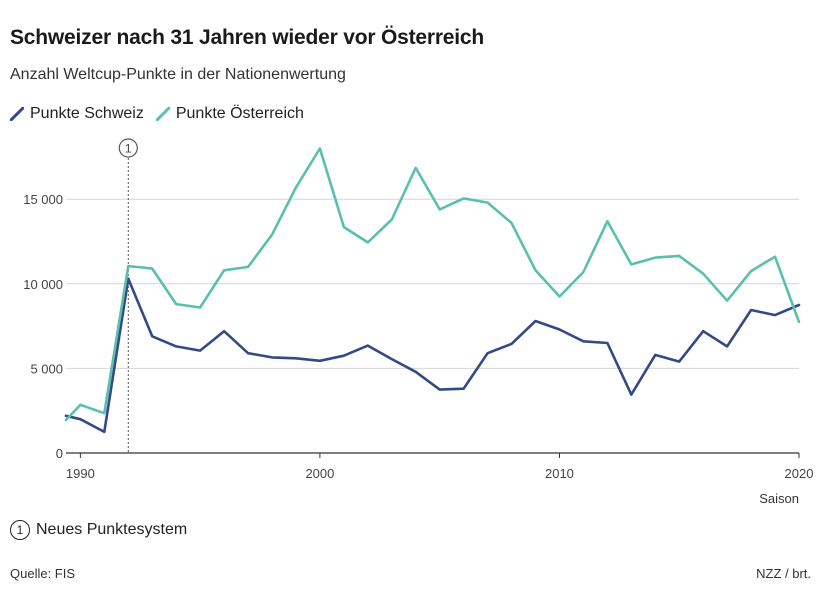 The height and width of the screenshot is (596, 827). I want to click on legend-label-schweiz: Punkte Schweiz, so click(87, 113).